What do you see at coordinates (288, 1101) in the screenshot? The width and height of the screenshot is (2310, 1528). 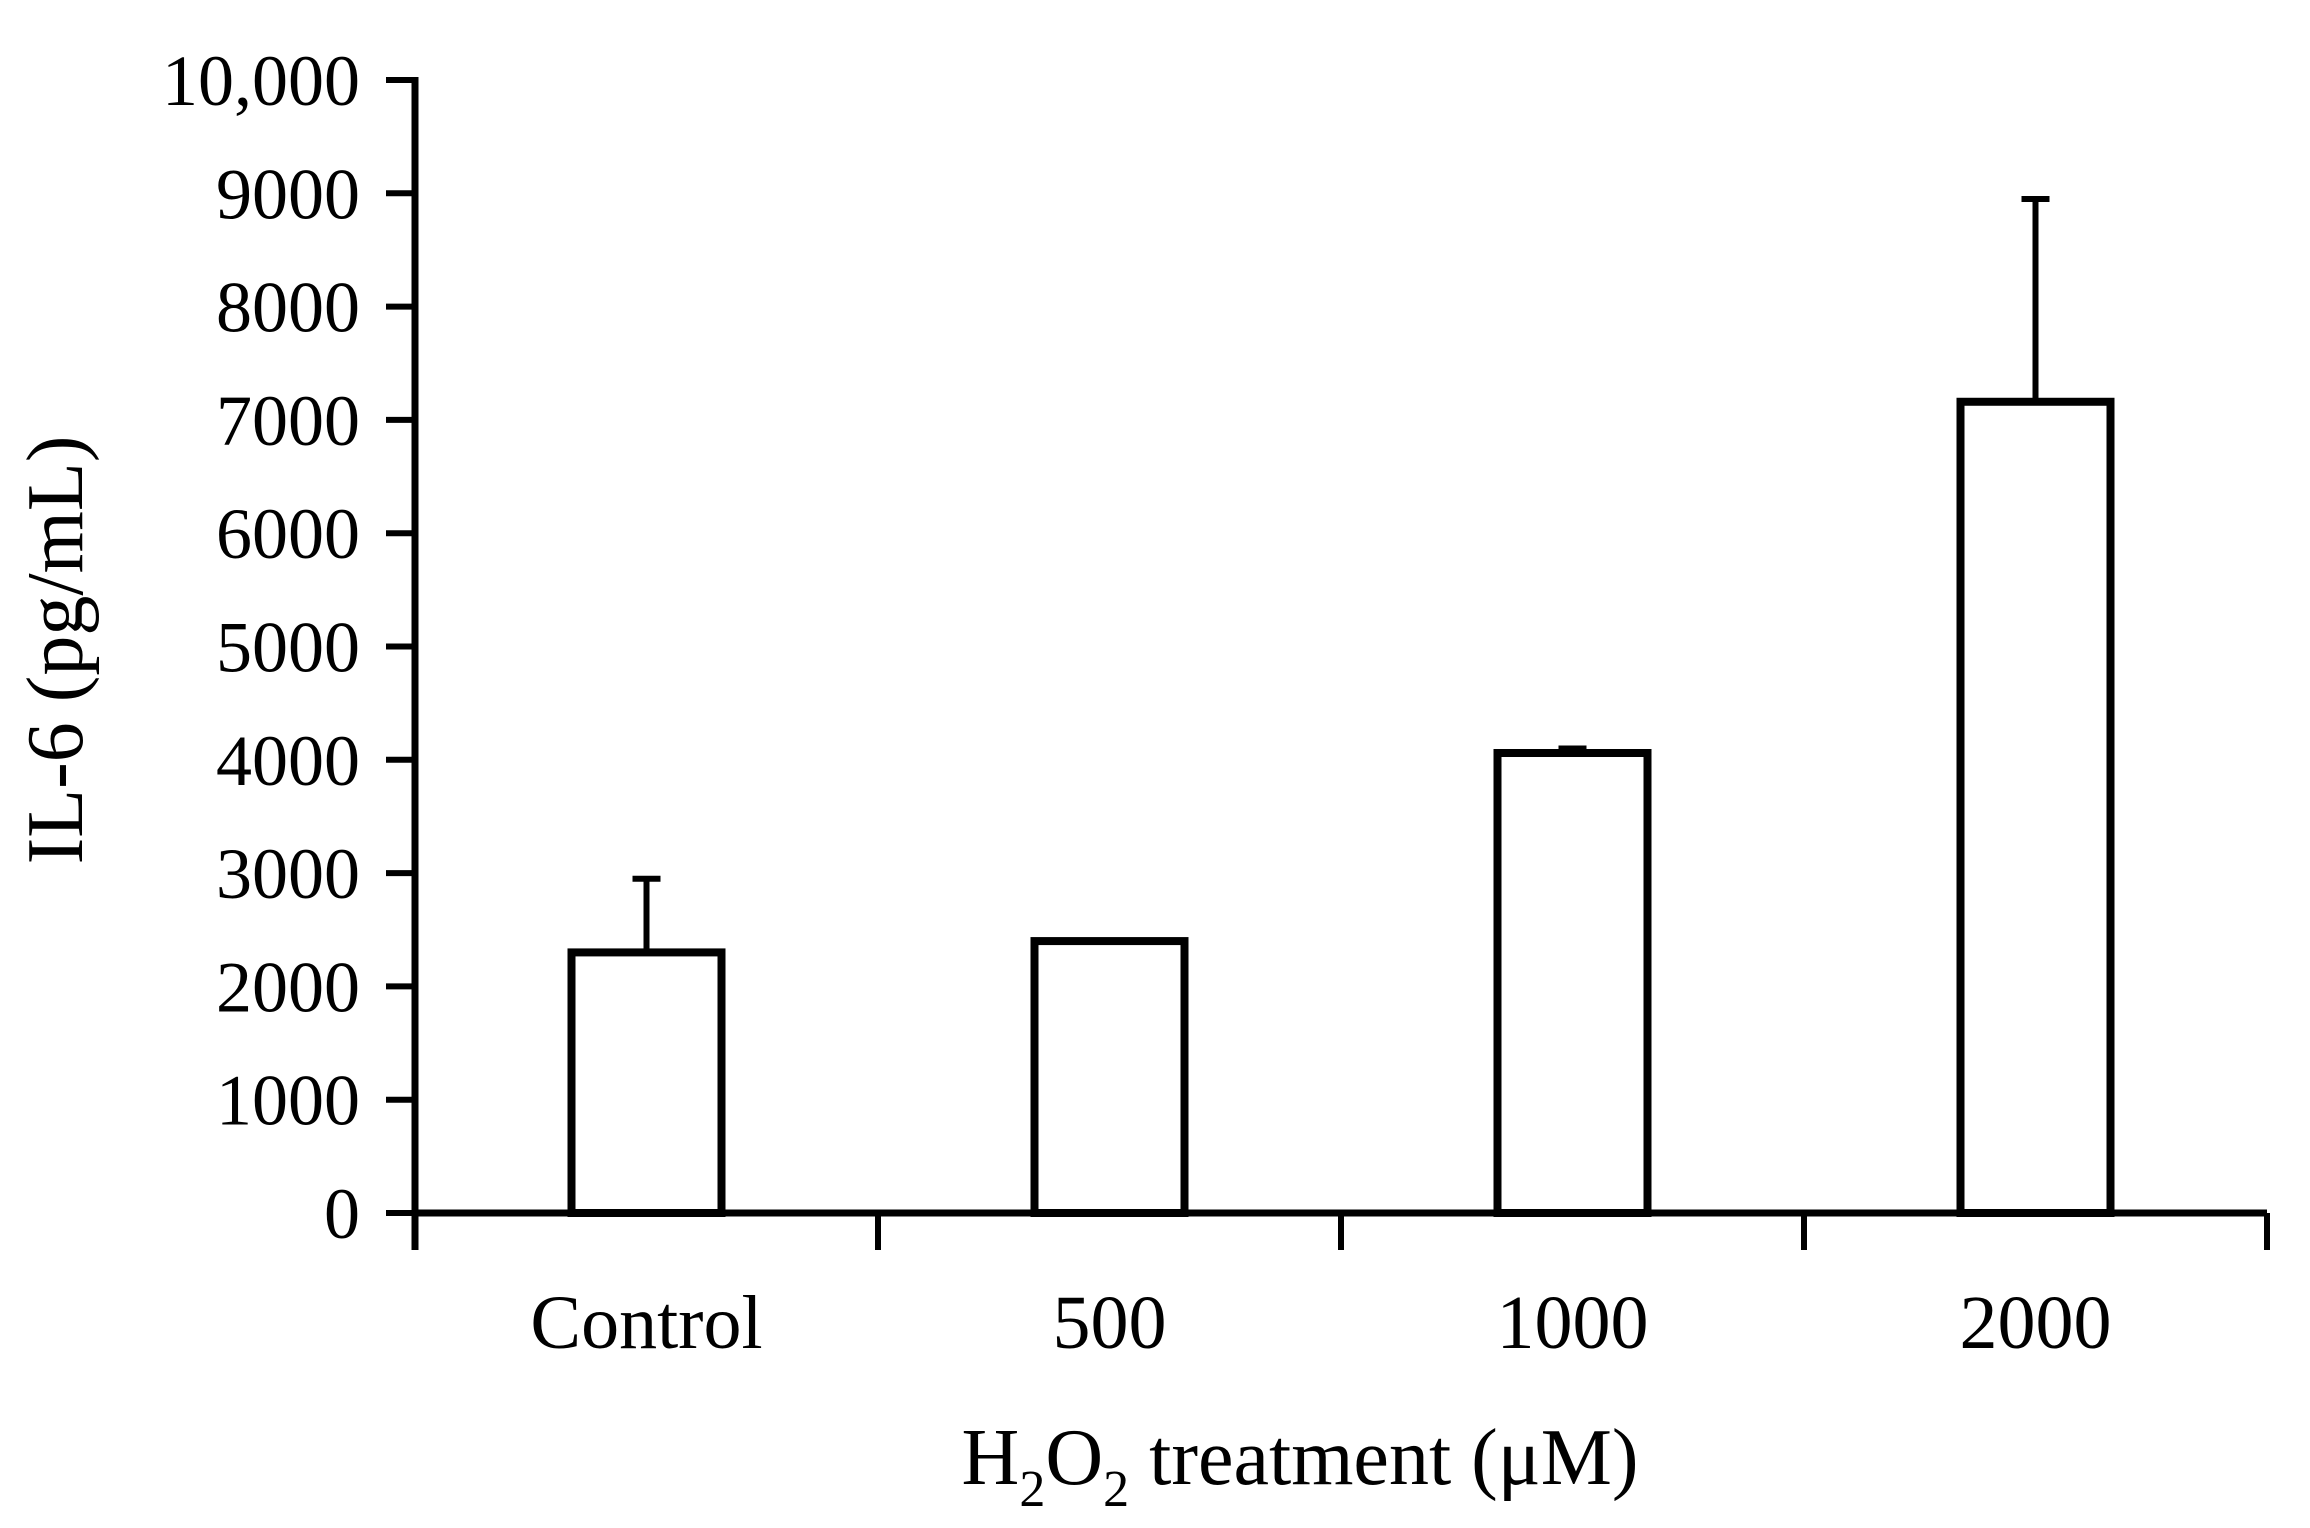 I see `y-tick-label-1000: 1000` at bounding box center [288, 1101].